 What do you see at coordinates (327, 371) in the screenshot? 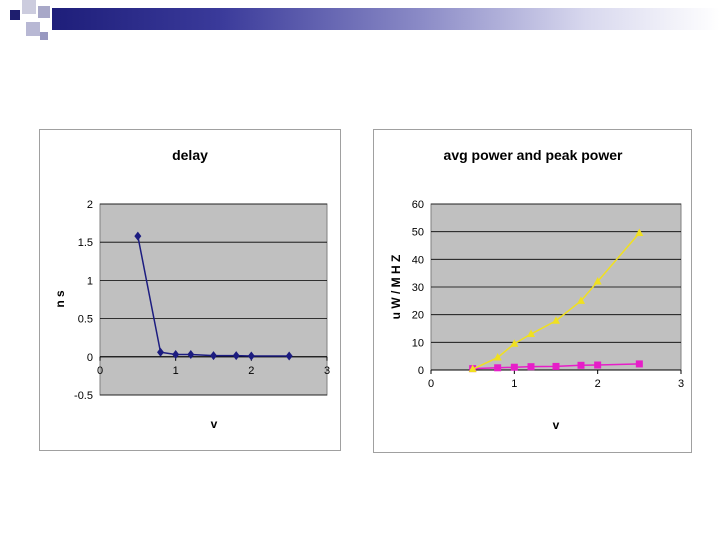
I see `chart0-x-tick-label: 3` at bounding box center [327, 371].